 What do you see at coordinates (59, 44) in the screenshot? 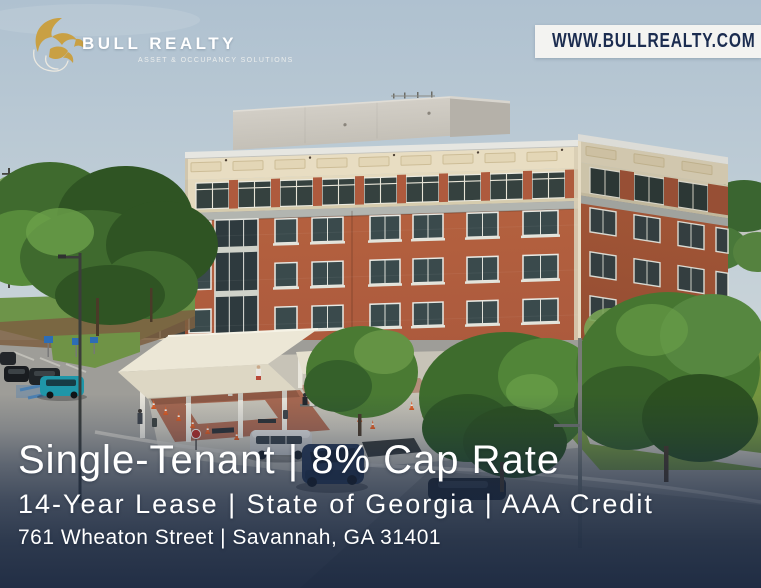
I see `bull-icon` at bounding box center [59, 44].